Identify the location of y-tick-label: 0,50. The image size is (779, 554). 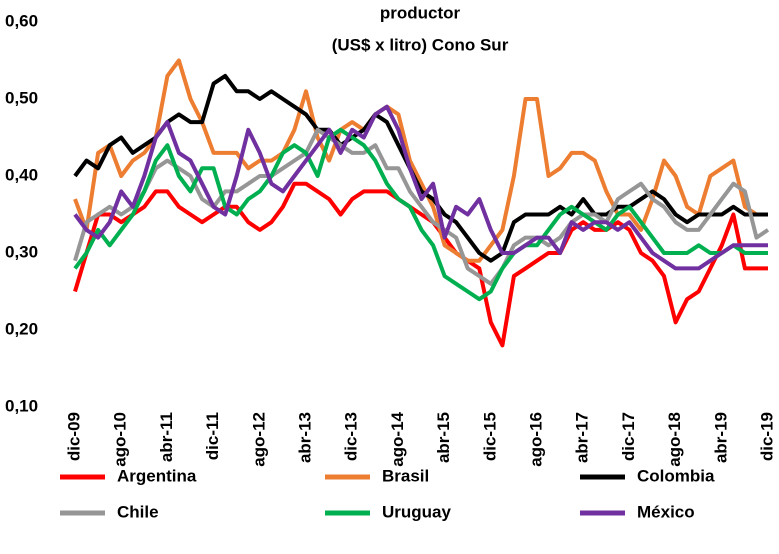
(21, 97).